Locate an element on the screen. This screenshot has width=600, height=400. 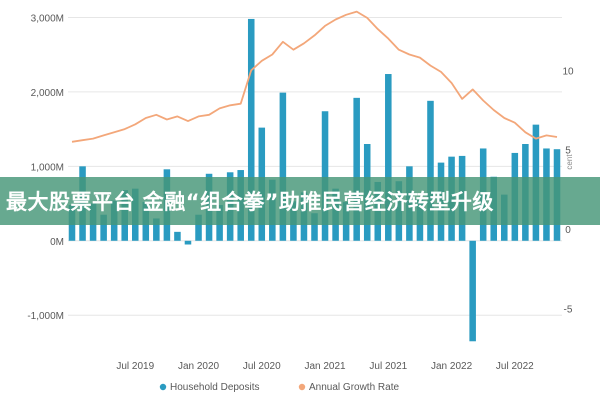
legend-marker-annual-growth-rate is located at coordinates (302, 387).